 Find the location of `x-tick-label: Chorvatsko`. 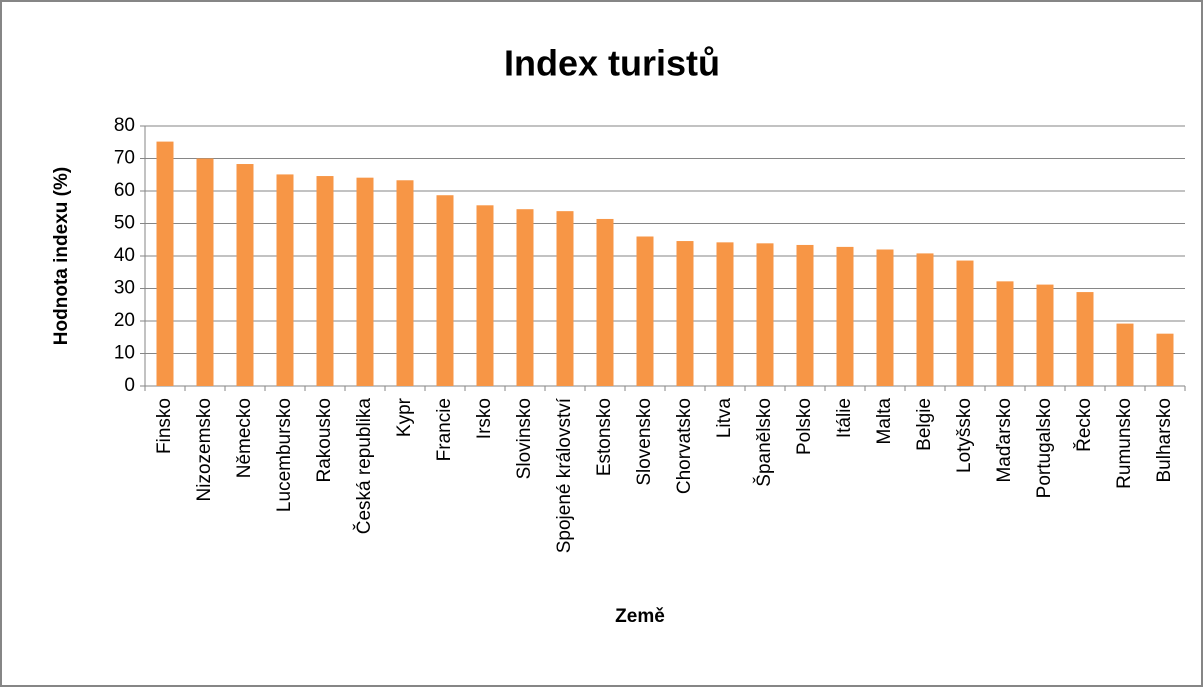

x-tick-label: Chorvatsko is located at coordinates (684, 446).